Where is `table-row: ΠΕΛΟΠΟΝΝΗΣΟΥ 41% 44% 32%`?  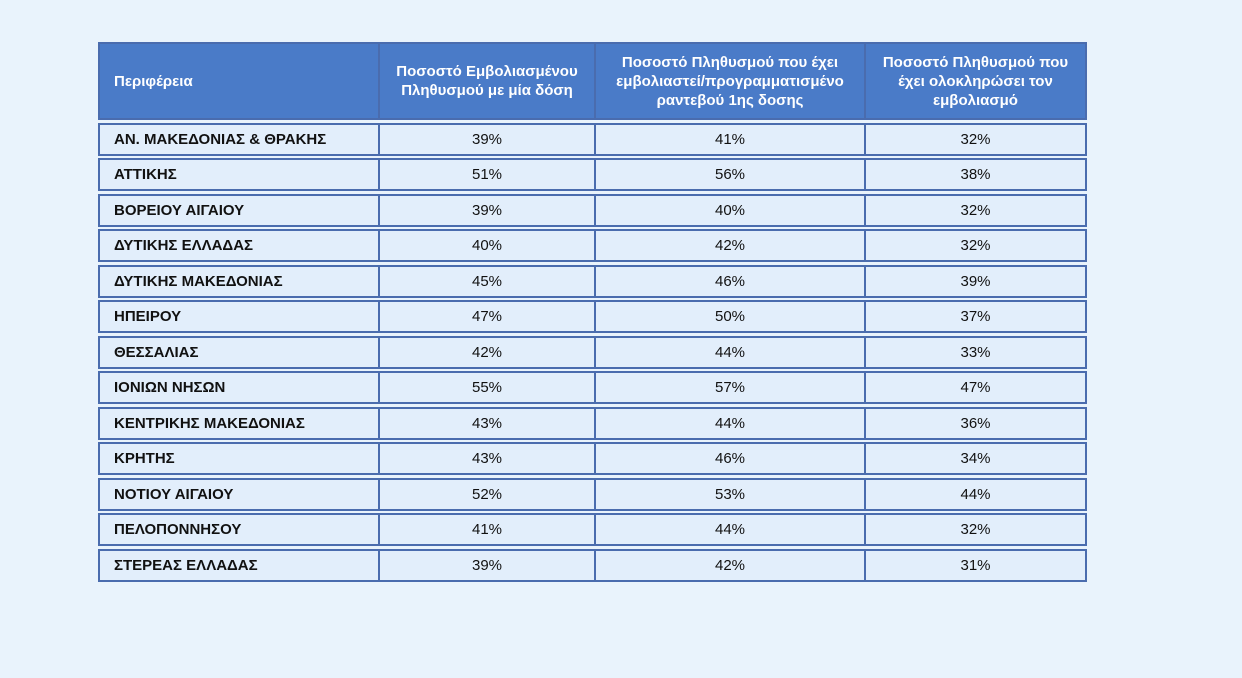 table-row: ΠΕΛΟΠΟΝΝΗΣΟΥ 41% 44% 32% is located at coordinates (592, 529).